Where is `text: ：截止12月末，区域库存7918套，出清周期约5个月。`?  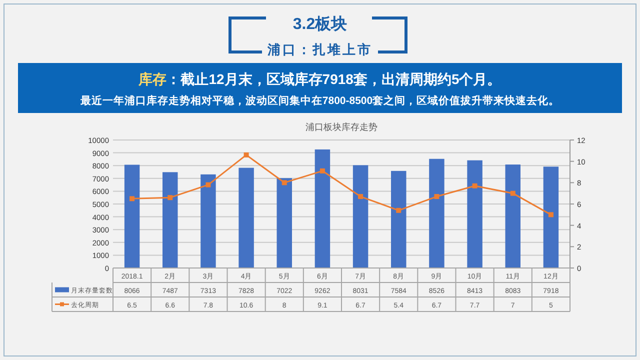 text: ：截止12月末，区域库存7918套，出清周期约5个月。 is located at coordinates (334, 79).